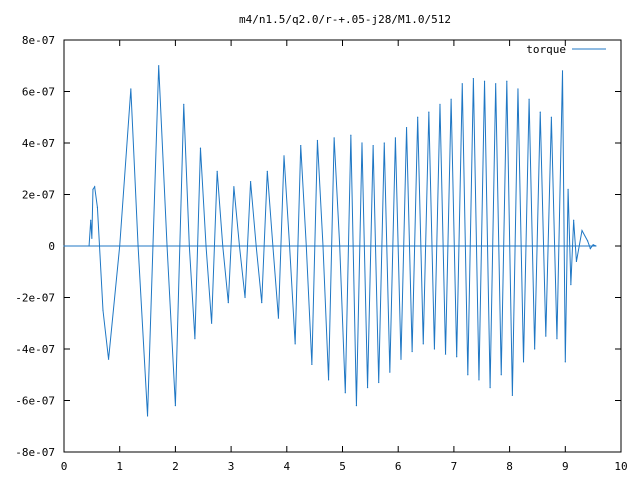 This screenshot has width=640, height=480. What do you see at coordinates (35, 401) in the screenshot?
I see `y-tick-label: -6e-07` at bounding box center [35, 401].